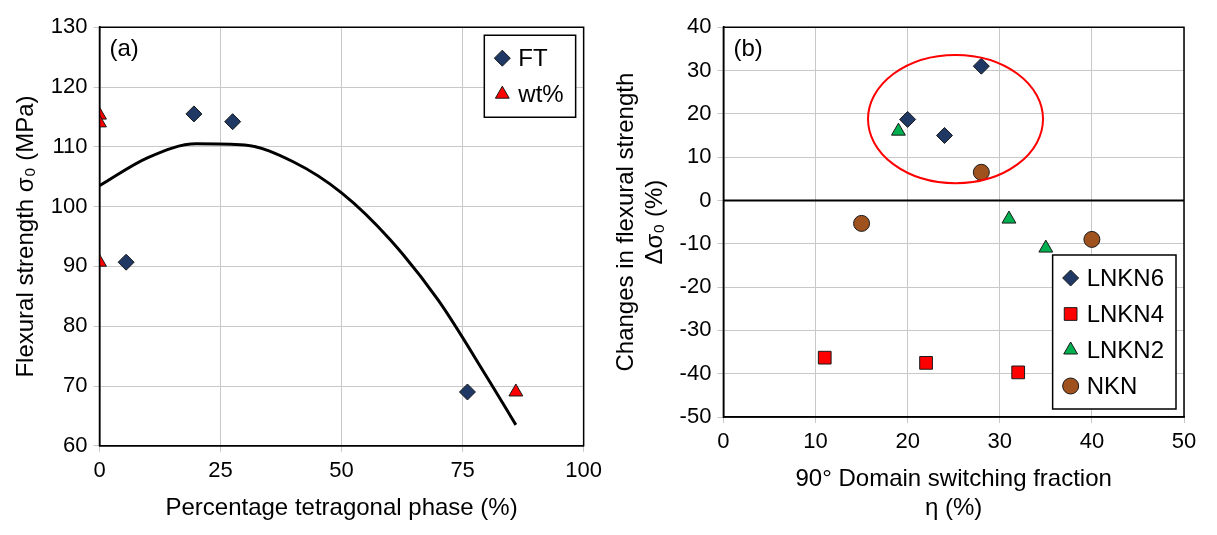 Image resolution: width=1217 pixels, height=535 pixels. Describe the element at coordinates (1125, 349) in the screenshot. I see `legend-label: LNKN2` at that location.